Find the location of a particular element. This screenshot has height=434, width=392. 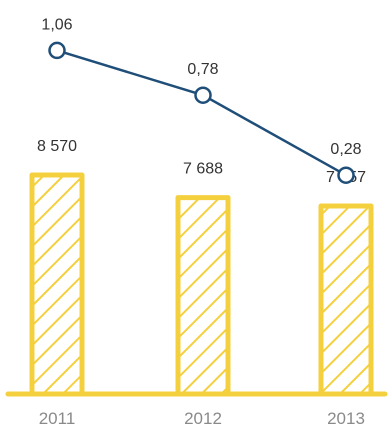

line-point-2011 is located at coordinates (57, 50).